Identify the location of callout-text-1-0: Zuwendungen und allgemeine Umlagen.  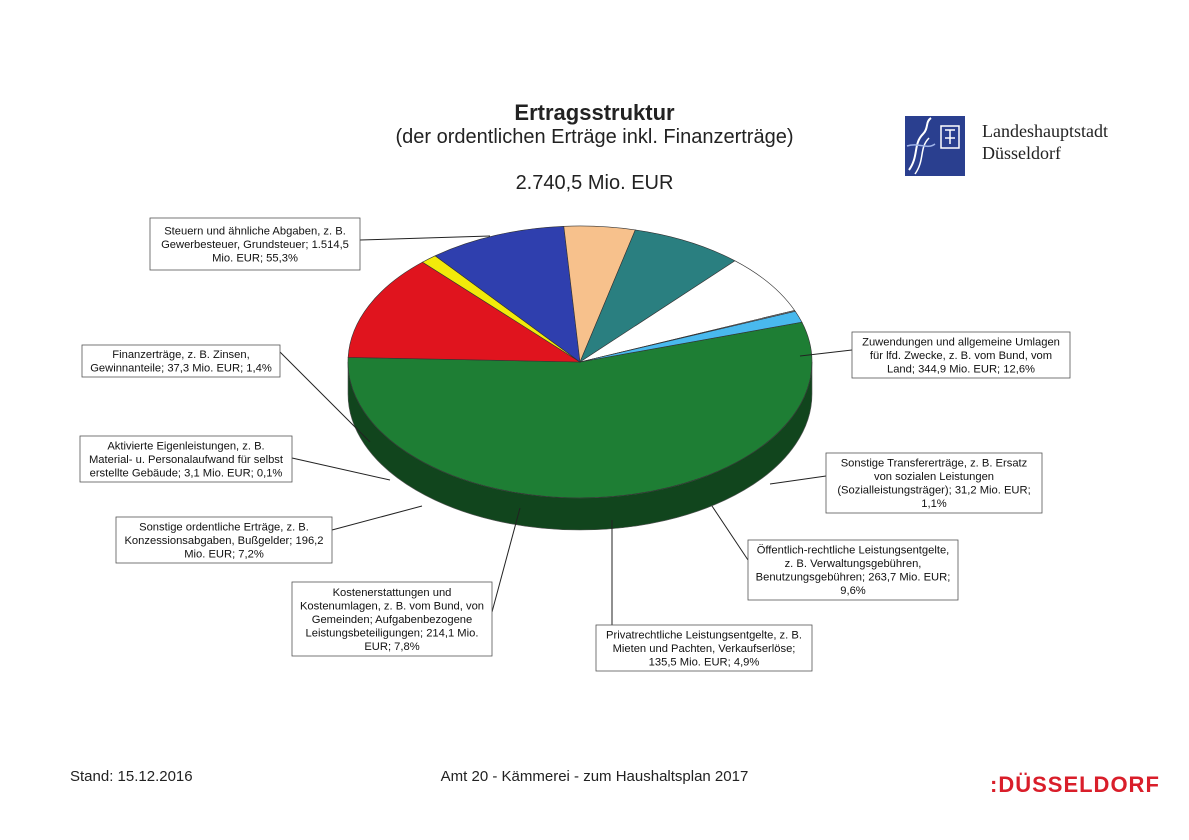
(961, 342).